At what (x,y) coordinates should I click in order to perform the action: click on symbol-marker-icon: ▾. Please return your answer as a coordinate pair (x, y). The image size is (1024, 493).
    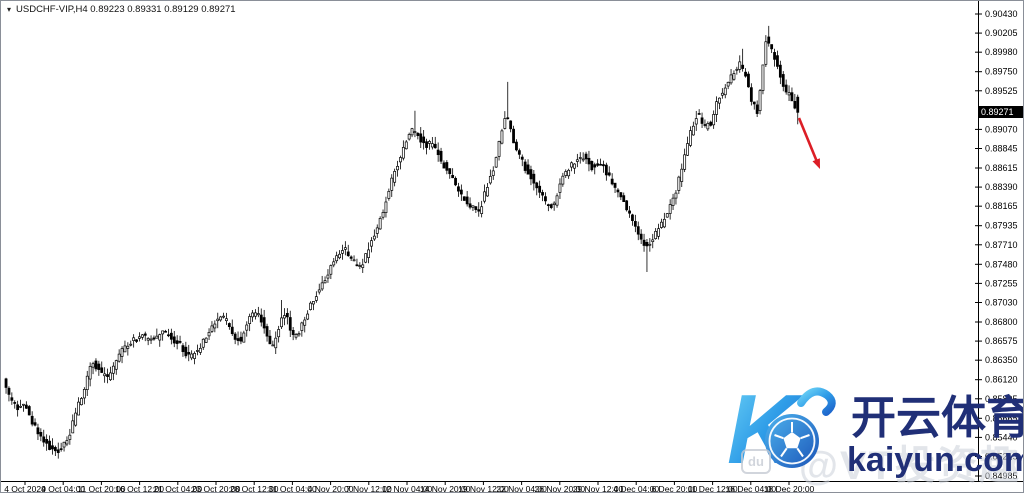
    Looking at the image, I should click on (9, 9).